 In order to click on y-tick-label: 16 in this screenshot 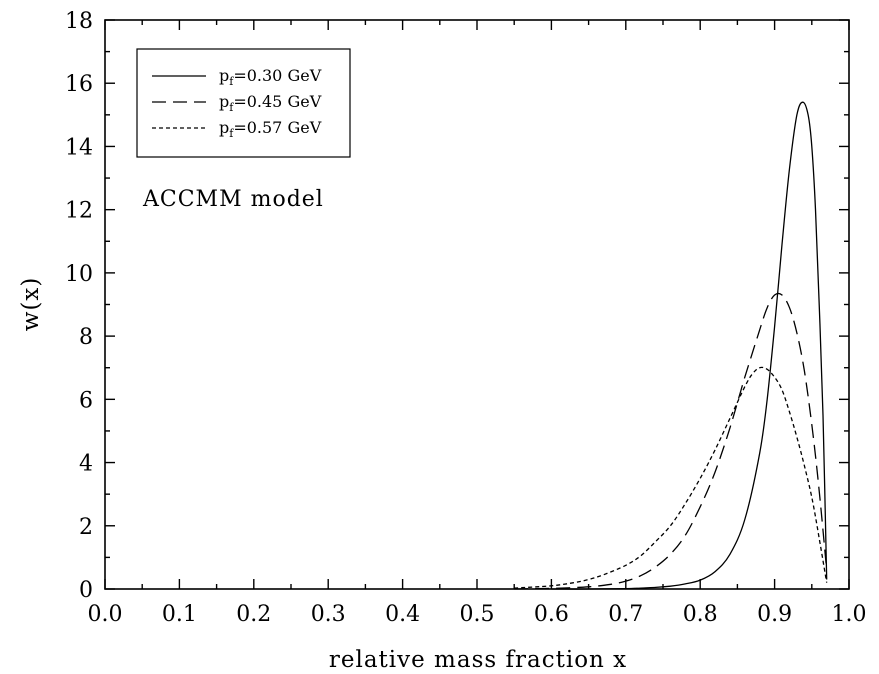, I will do `click(79, 84)`.